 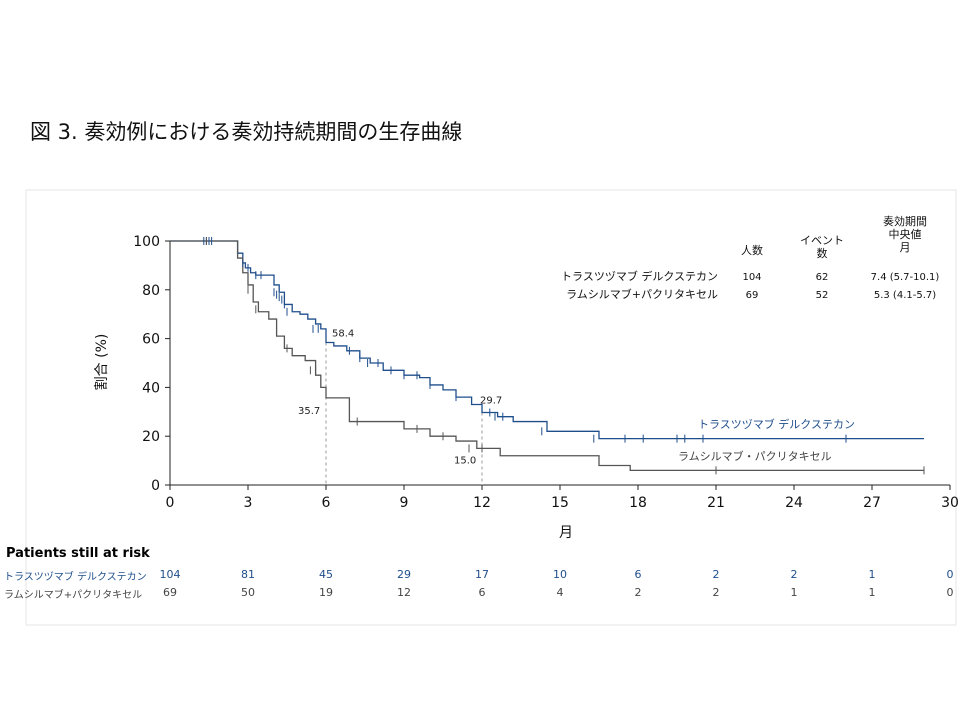 I want to click on risk-cell: 104, so click(x=170, y=574).